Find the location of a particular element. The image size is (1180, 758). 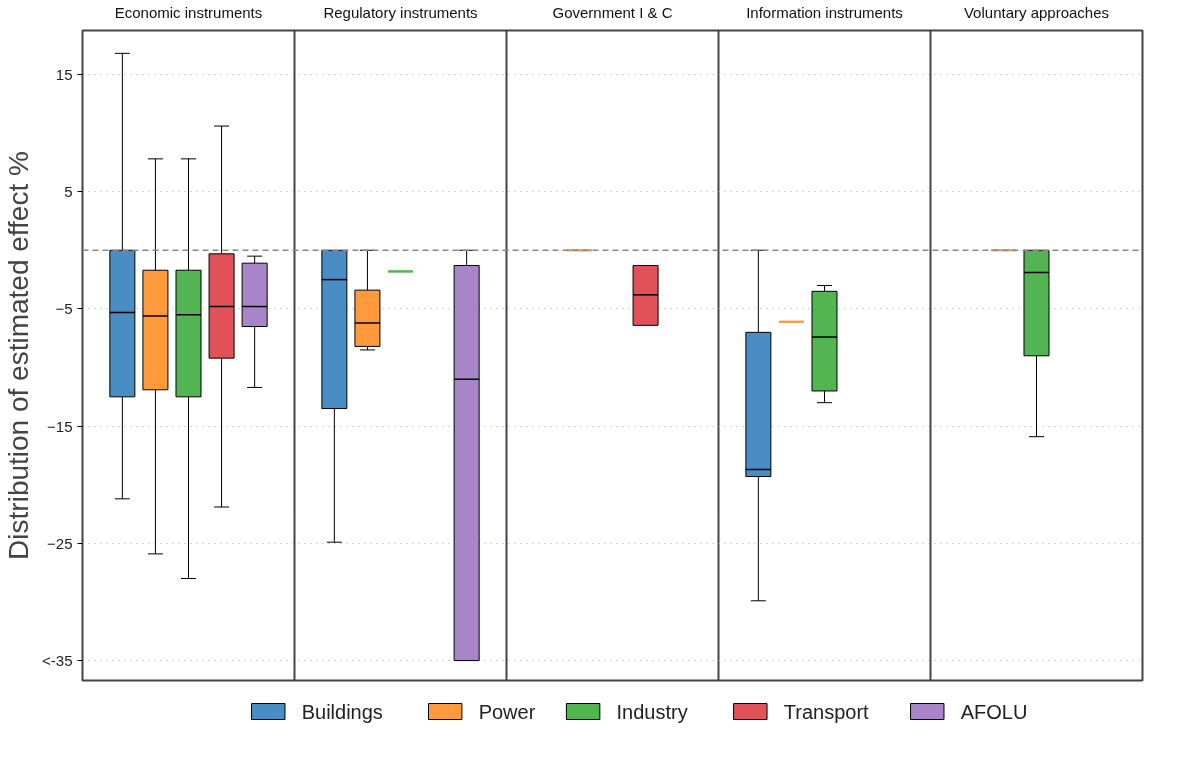

legend-label: Industry is located at coordinates (652, 711).